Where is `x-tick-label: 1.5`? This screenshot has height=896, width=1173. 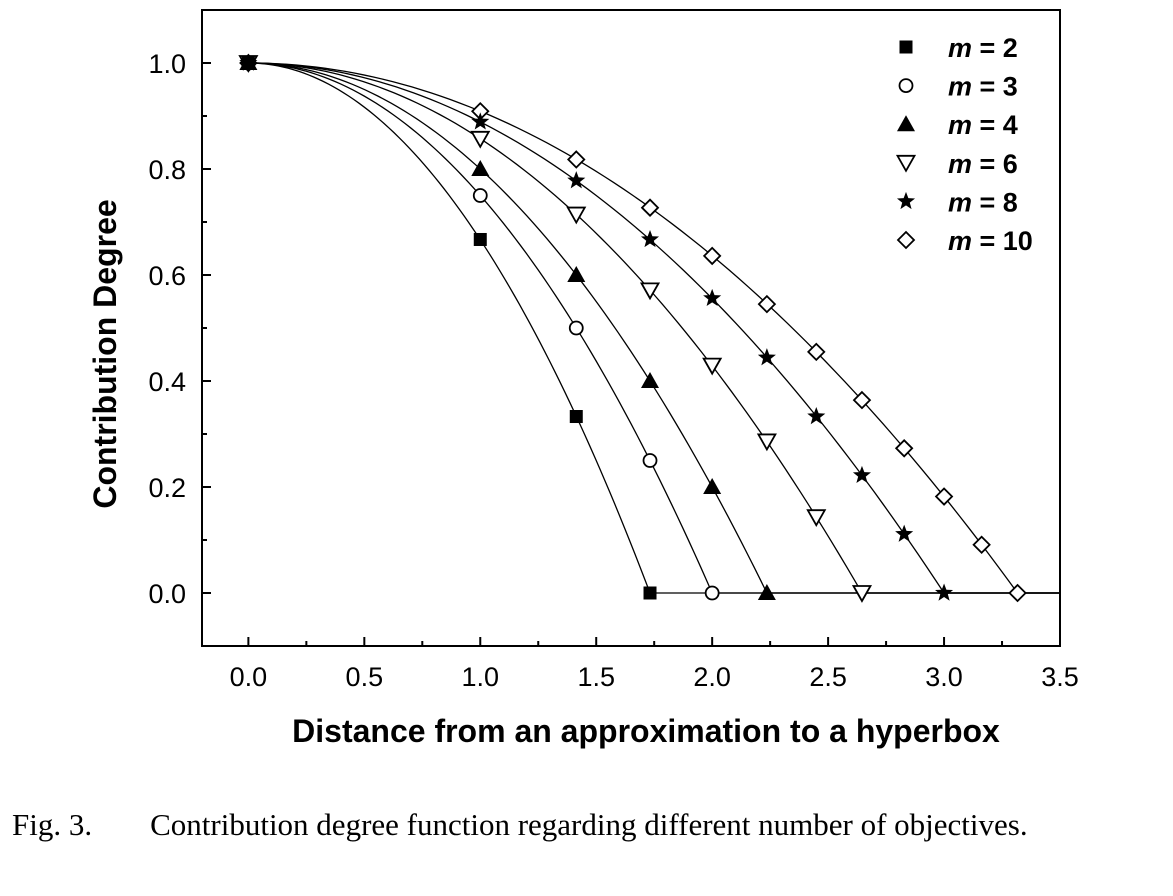 x-tick-label: 1.5 is located at coordinates (596, 677).